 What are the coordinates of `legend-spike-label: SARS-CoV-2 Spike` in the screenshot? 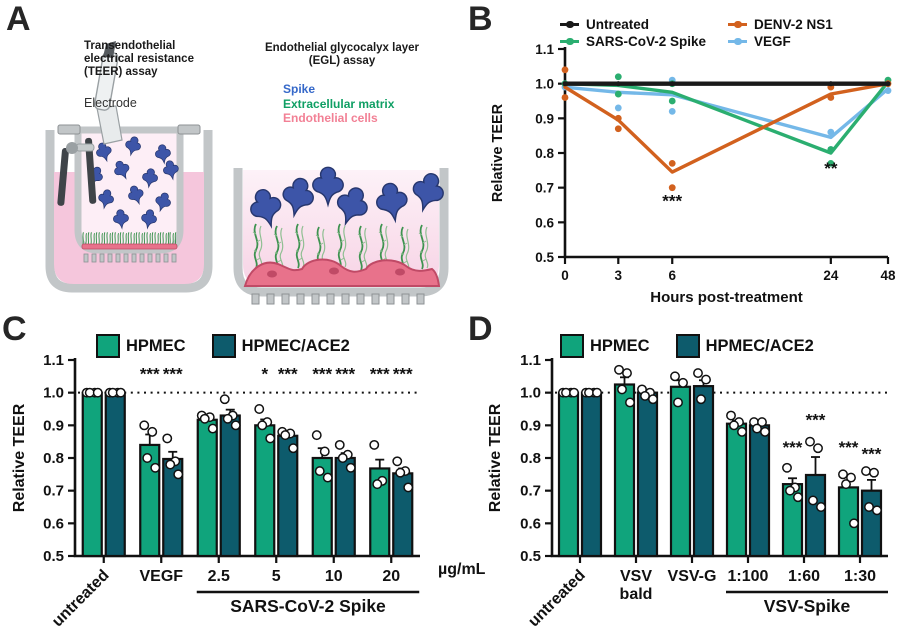 It's located at (646, 41).